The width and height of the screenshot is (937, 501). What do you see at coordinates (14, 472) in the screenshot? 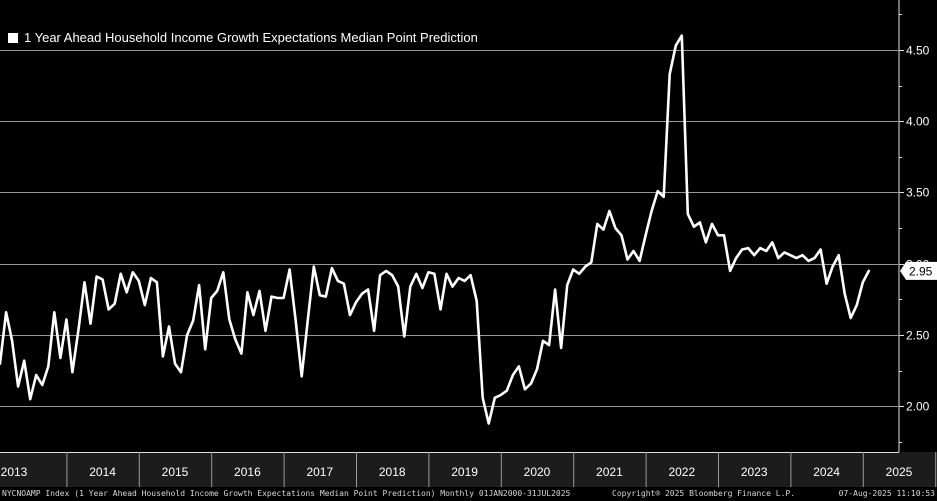
I see `x-tick-label: 2013` at bounding box center [14, 472].